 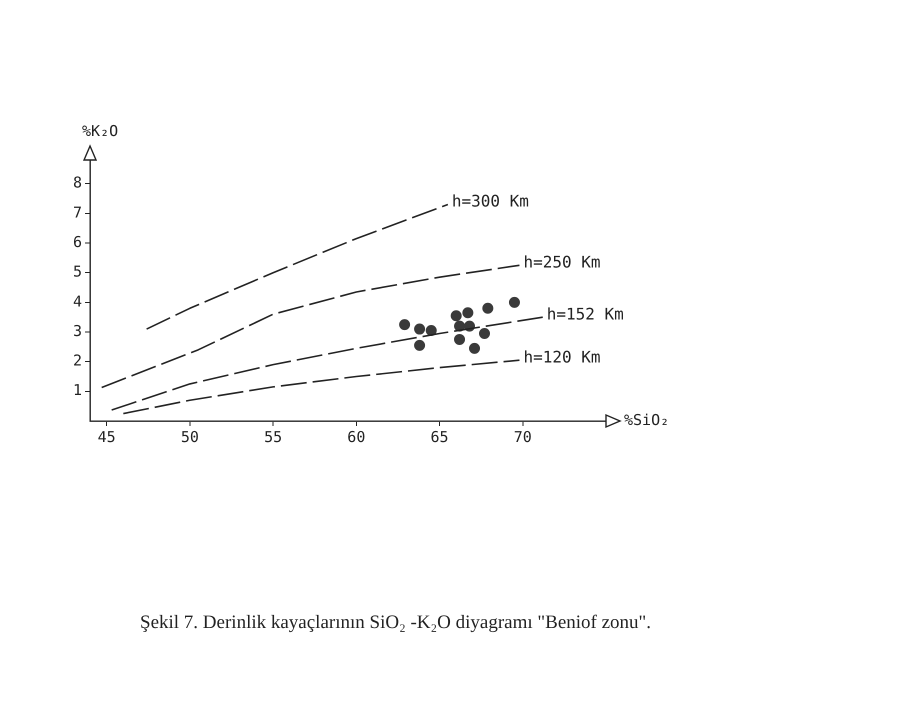 I want to click on y-tick-label: 4, so click(x=77, y=301).